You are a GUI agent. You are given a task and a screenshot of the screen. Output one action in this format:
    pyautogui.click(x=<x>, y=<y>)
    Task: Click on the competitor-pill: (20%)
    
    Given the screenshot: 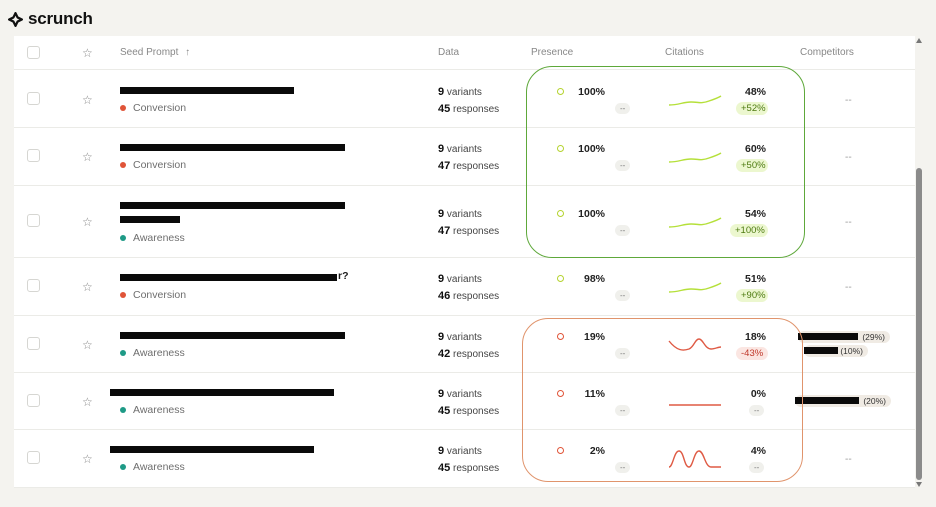 What is the action you would take?
    pyautogui.click(x=843, y=400)
    